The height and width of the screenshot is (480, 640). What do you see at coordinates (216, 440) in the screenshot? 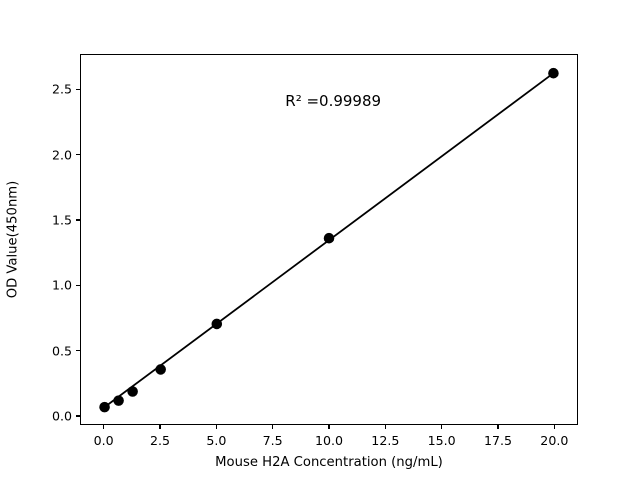
I see `x-tick-label: 5.0` at bounding box center [216, 440].